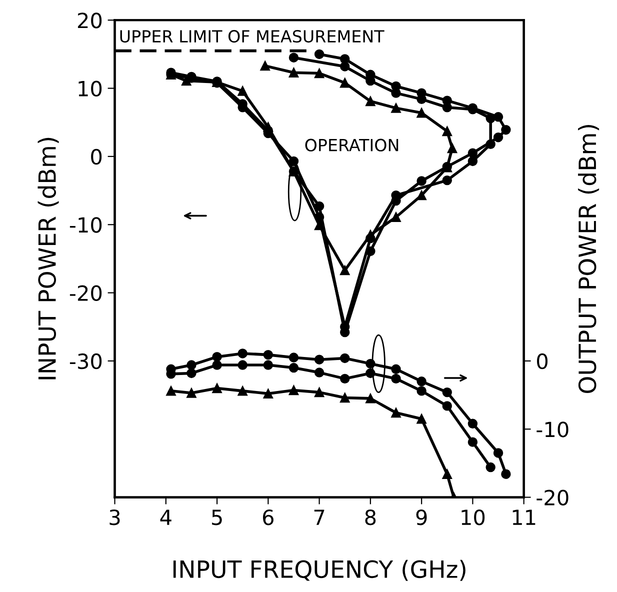 The width and height of the screenshot is (617, 592). I want to click on x-axis-title: INPUT FREQUENCY (GHz), so click(319, 570).